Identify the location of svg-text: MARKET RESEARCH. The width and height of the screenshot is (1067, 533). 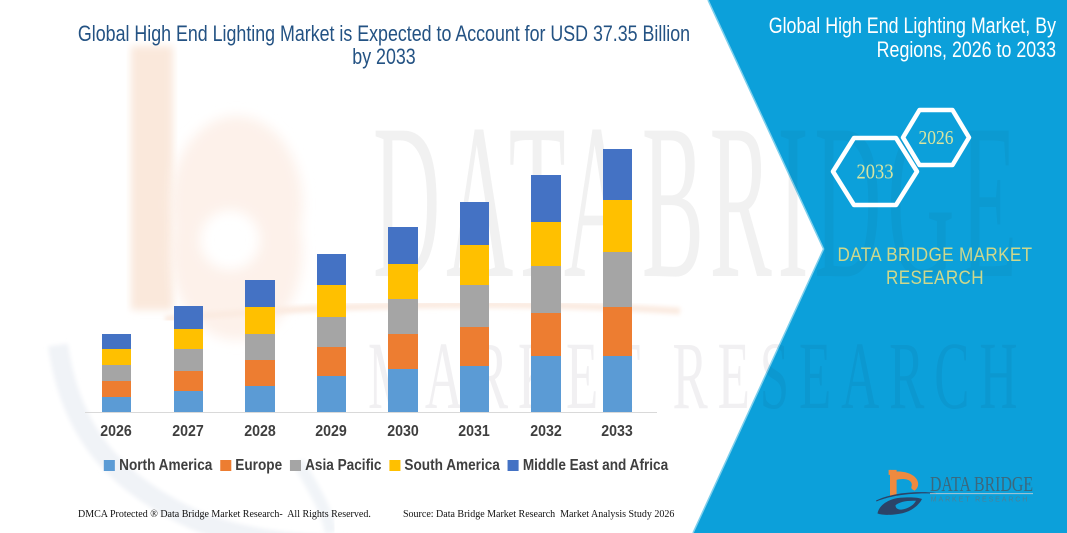
(980, 500).